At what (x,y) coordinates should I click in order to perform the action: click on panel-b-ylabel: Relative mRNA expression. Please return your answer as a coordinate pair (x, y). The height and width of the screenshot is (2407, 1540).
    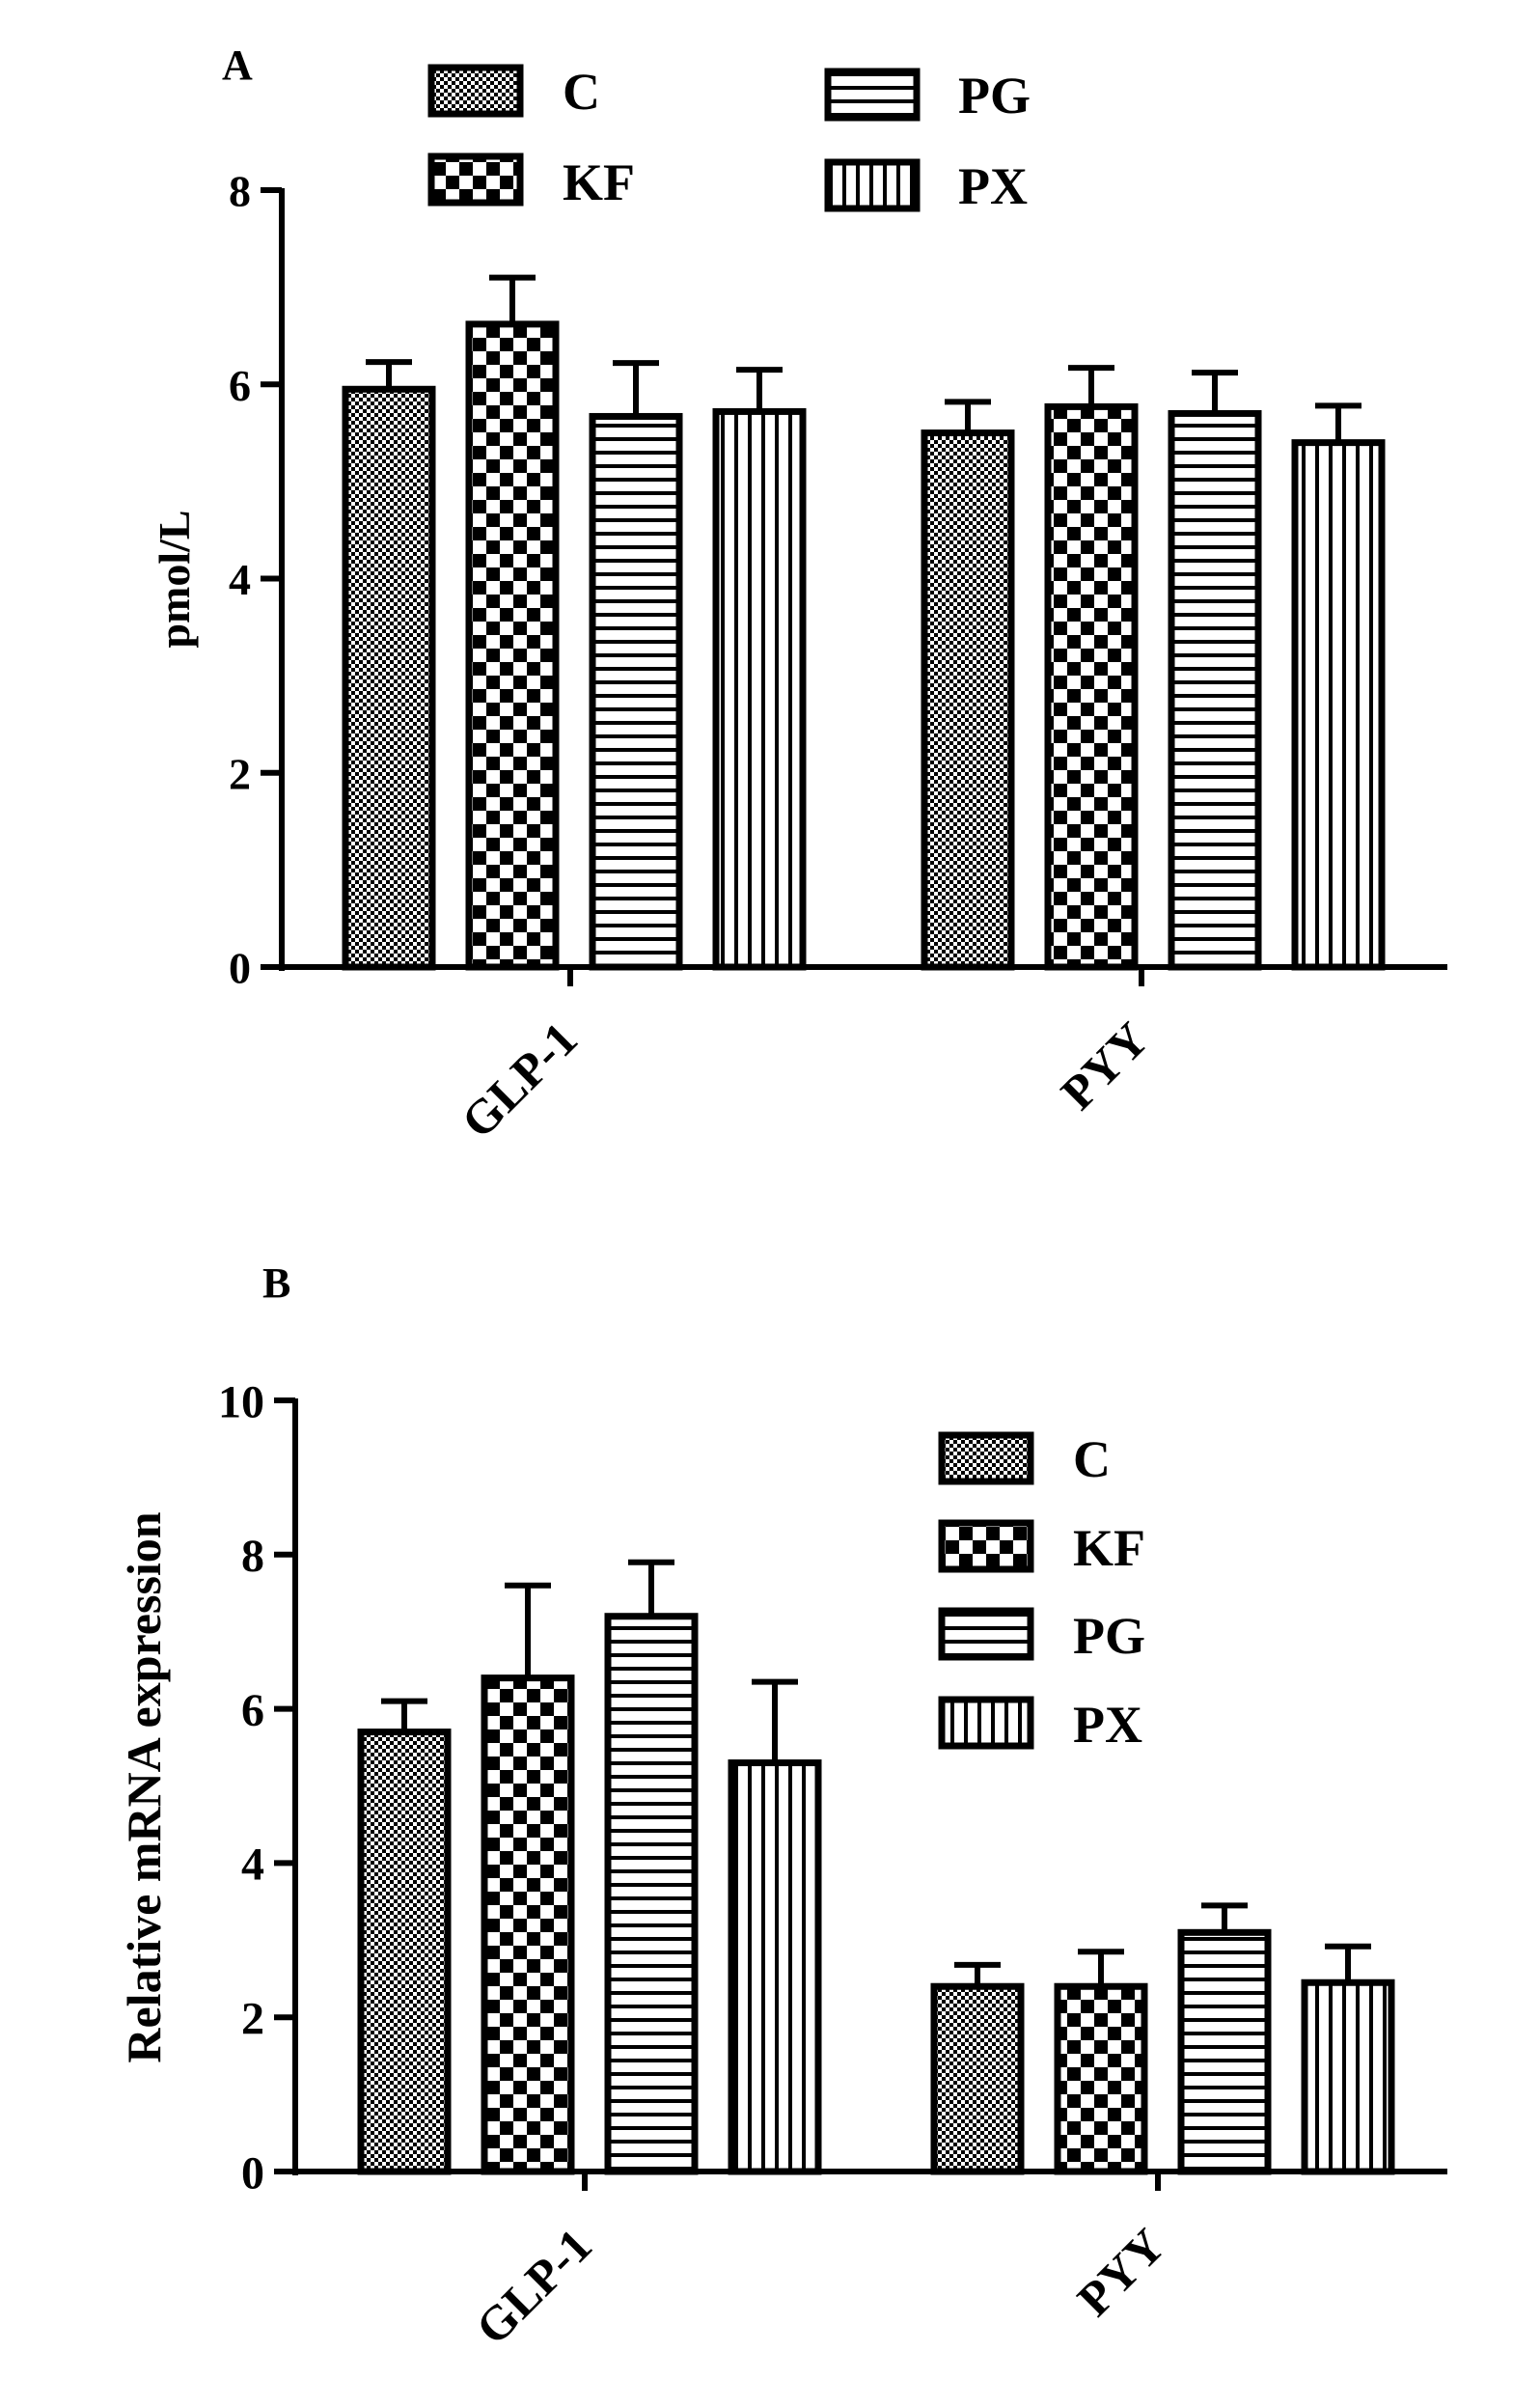
    Looking at the image, I should click on (144, 1787).